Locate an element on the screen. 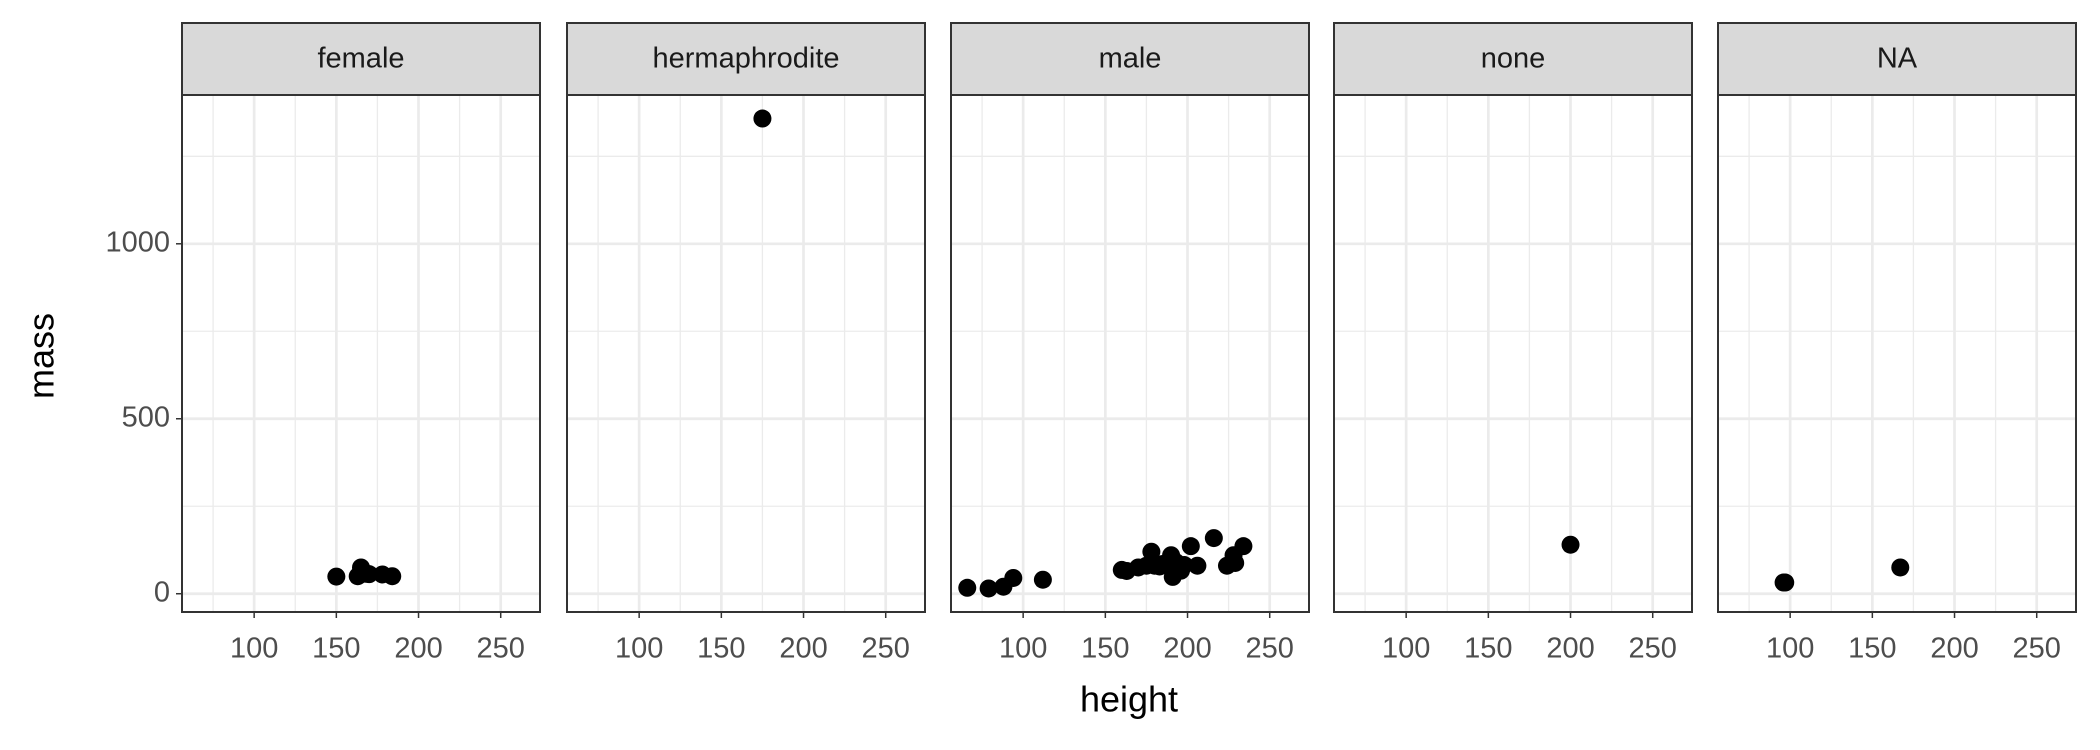 Image resolution: width=2100 pixels, height=750 pixels. strip-label: female is located at coordinates (360, 59).